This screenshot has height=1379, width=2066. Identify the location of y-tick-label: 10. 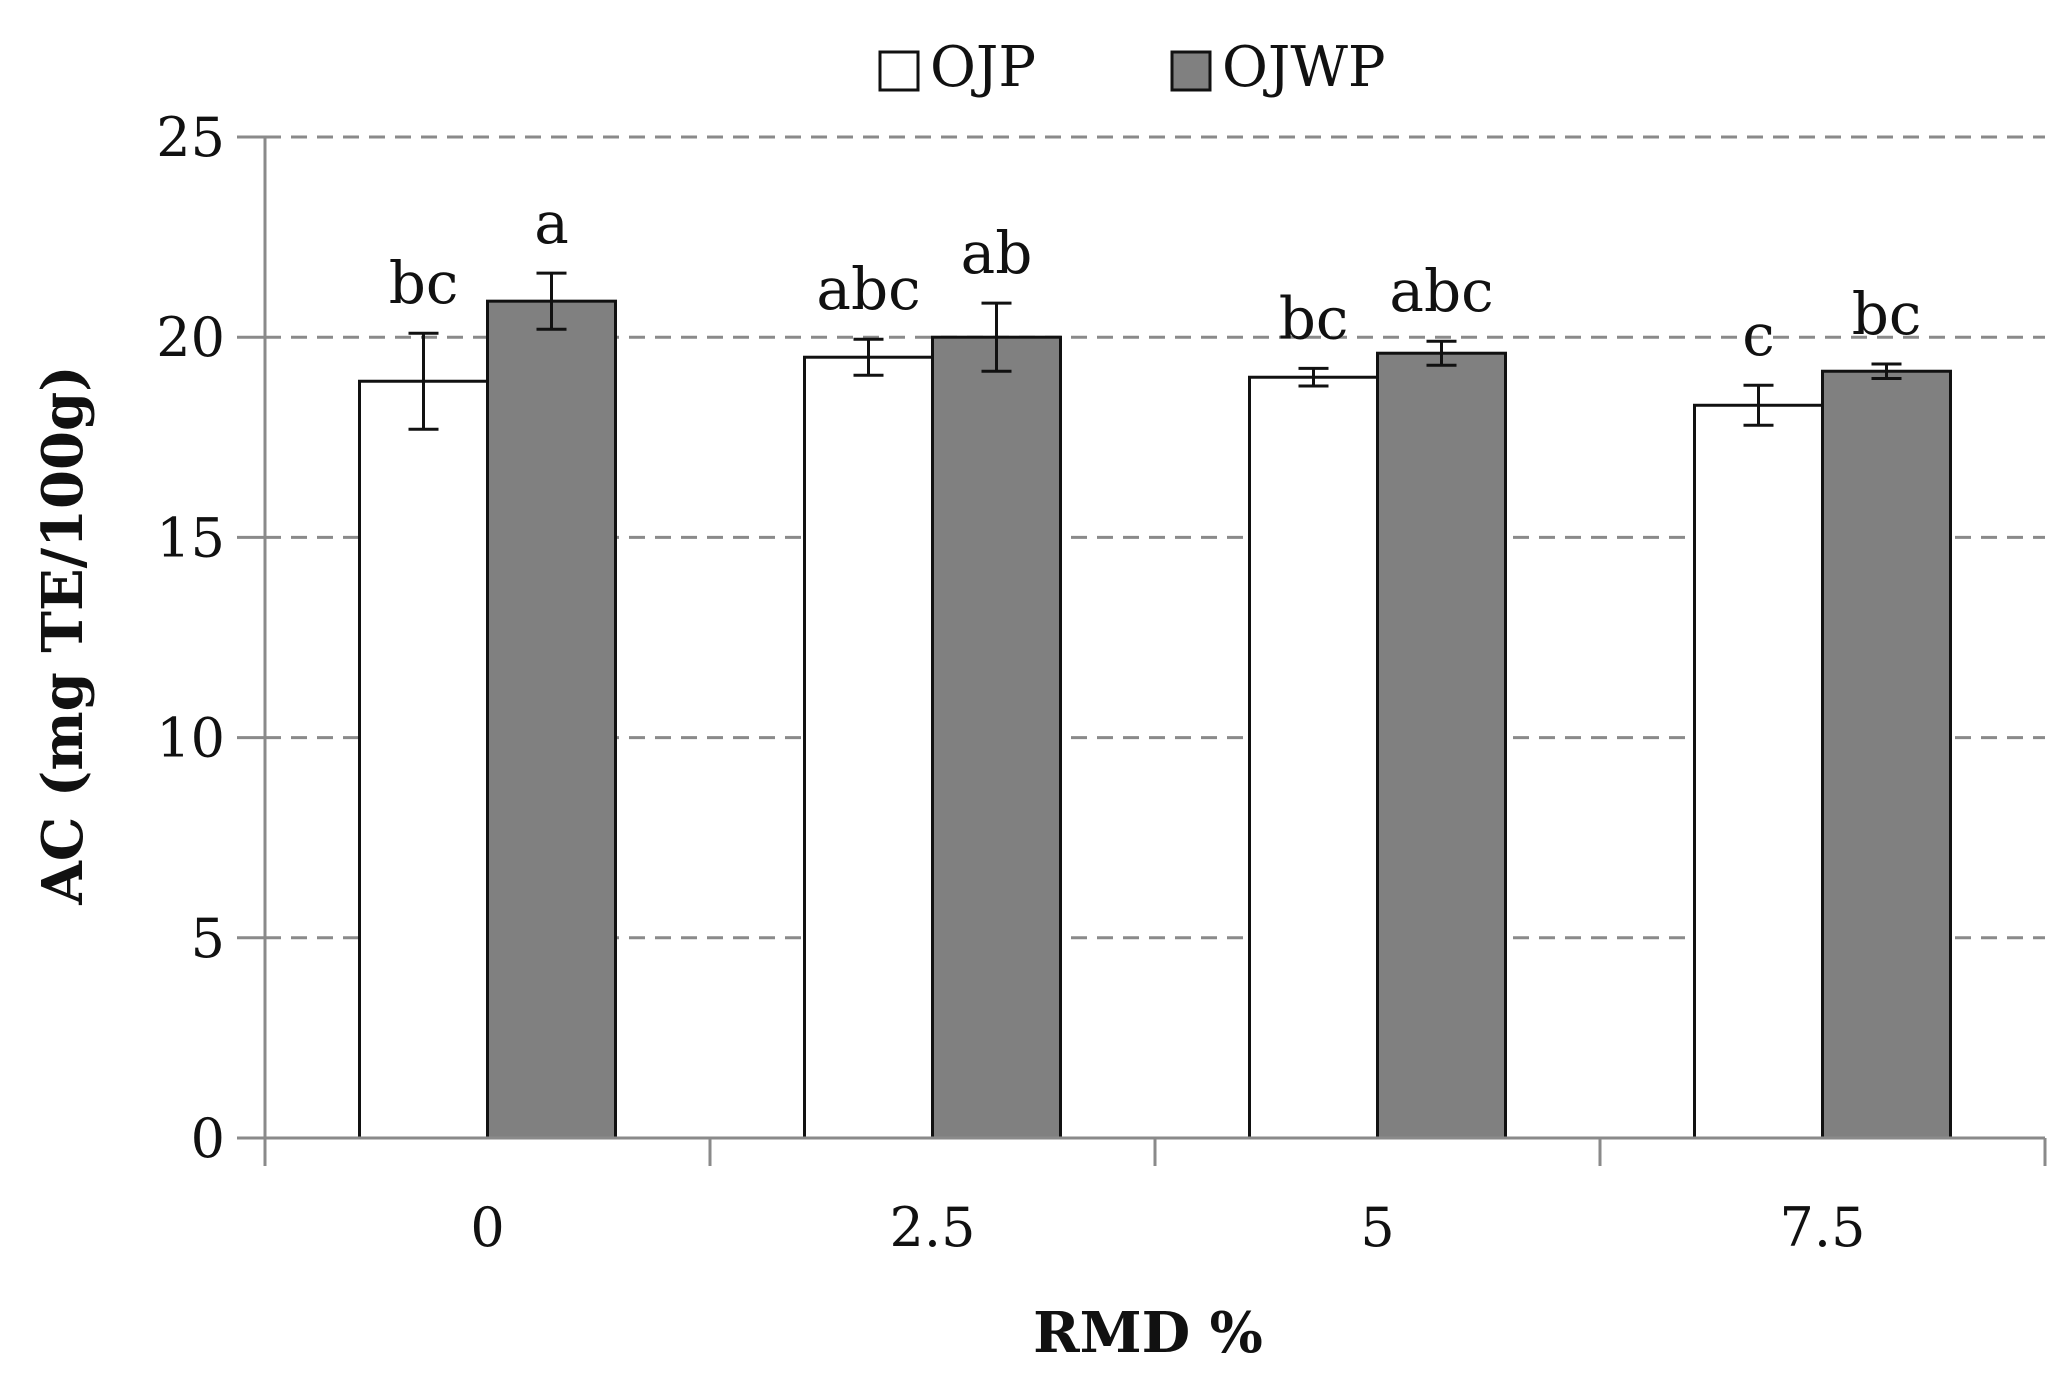
(190, 738).